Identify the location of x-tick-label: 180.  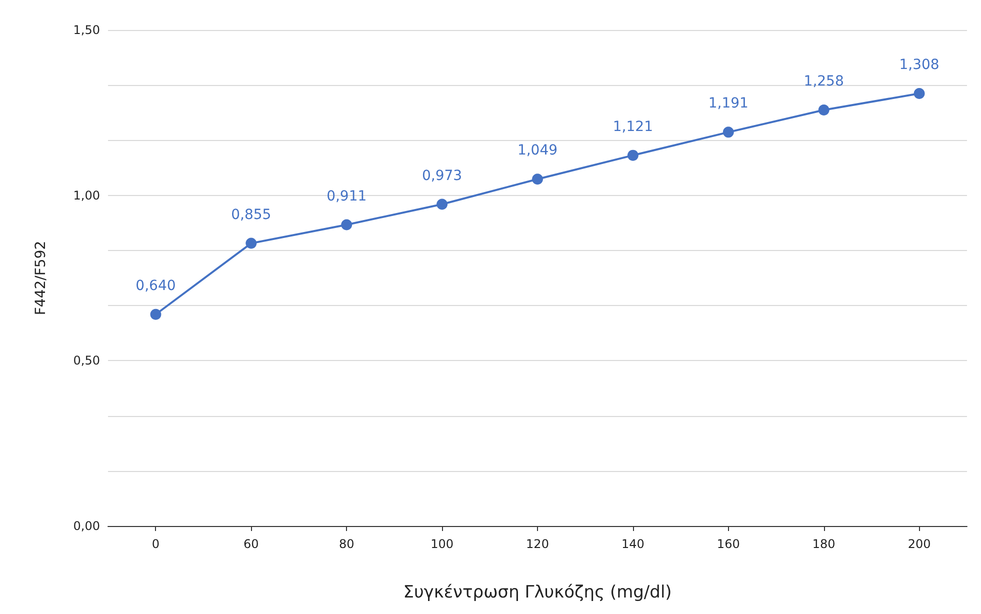
(824, 544).